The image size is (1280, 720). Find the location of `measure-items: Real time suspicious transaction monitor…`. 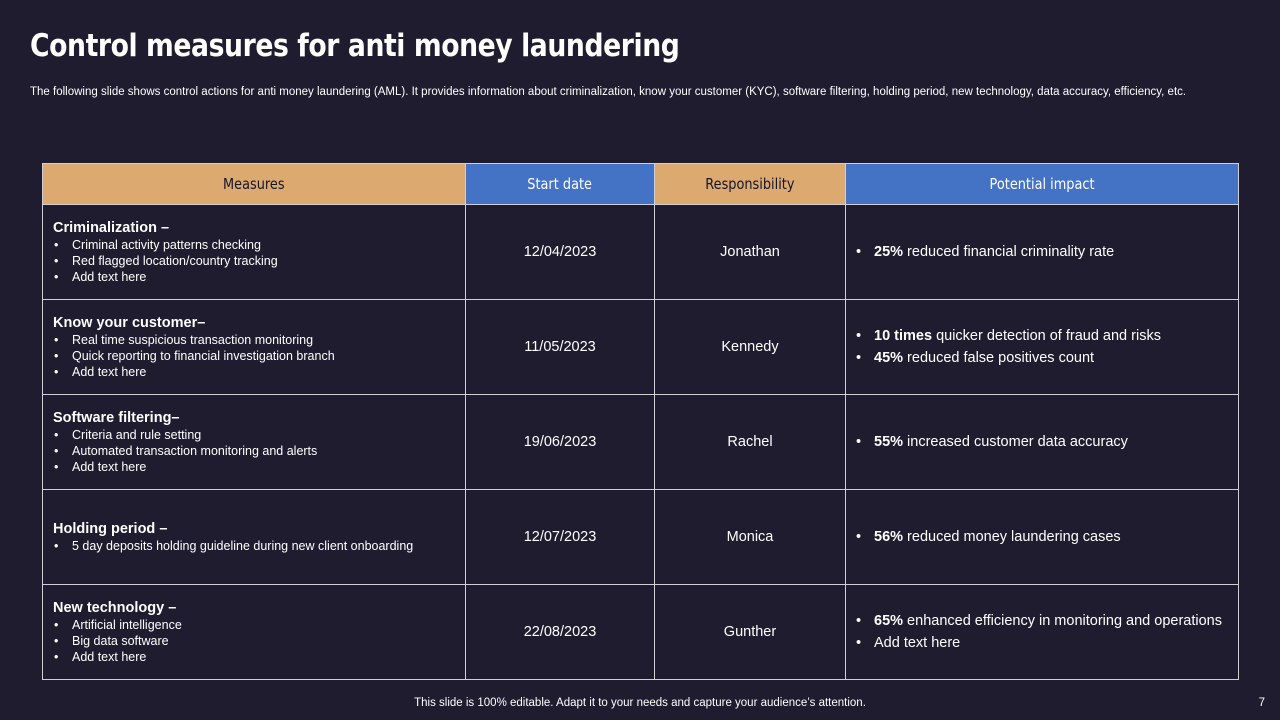

measure-items: Real time suspicious transaction monitor… is located at coordinates (254, 356).